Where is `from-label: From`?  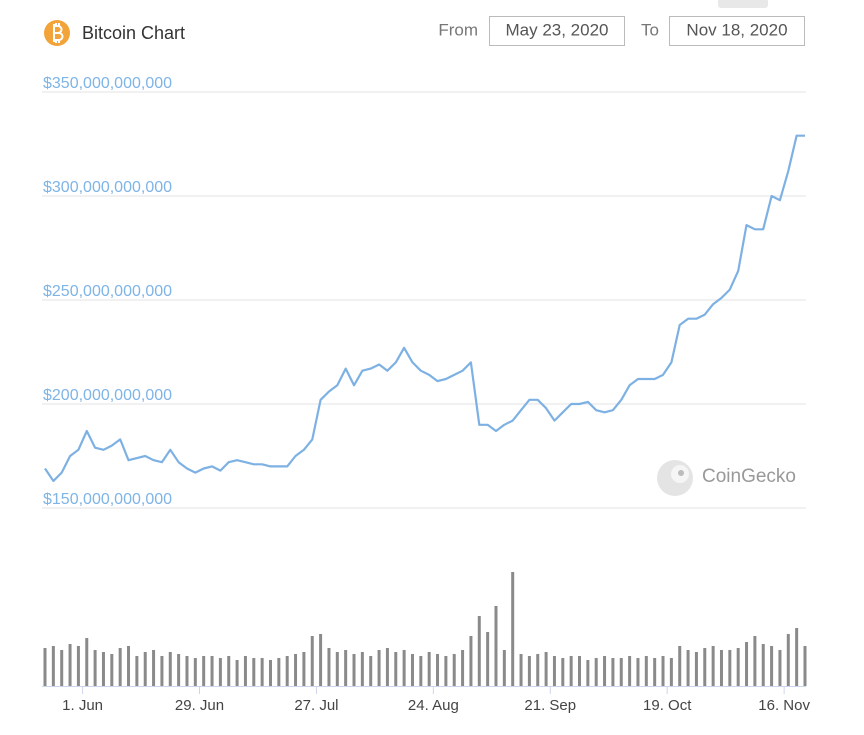
from-label: From is located at coordinates (458, 29).